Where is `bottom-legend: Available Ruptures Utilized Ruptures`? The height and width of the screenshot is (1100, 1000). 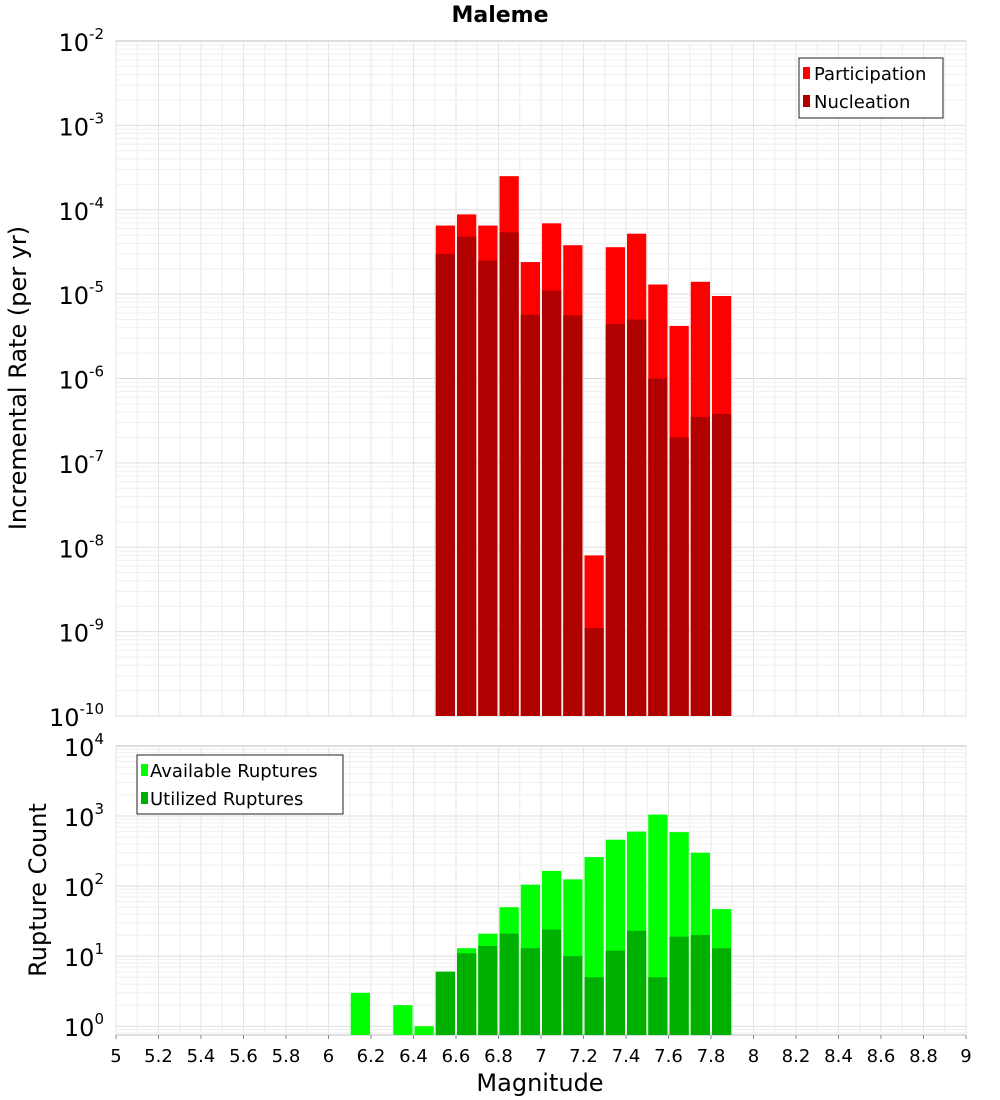 bottom-legend: Available Ruptures Utilized Ruptures is located at coordinates (240, 784).